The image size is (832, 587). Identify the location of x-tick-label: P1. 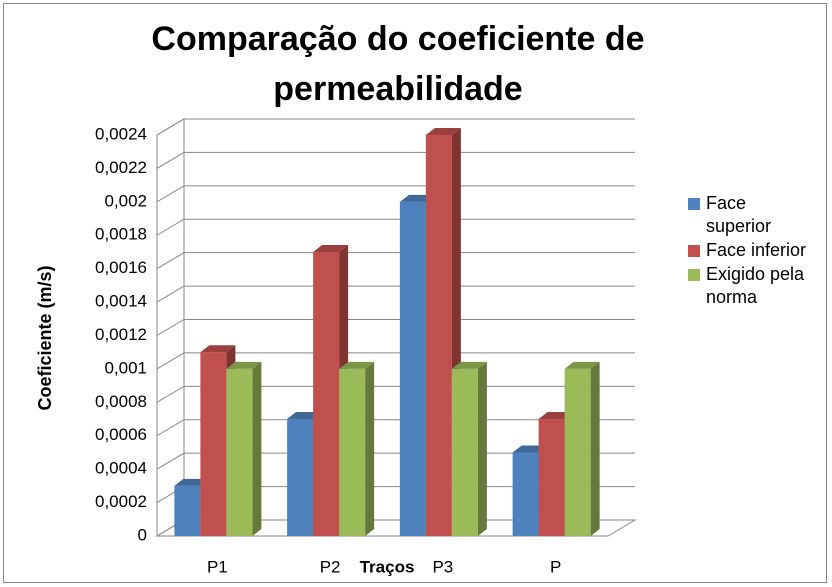
(217, 566).